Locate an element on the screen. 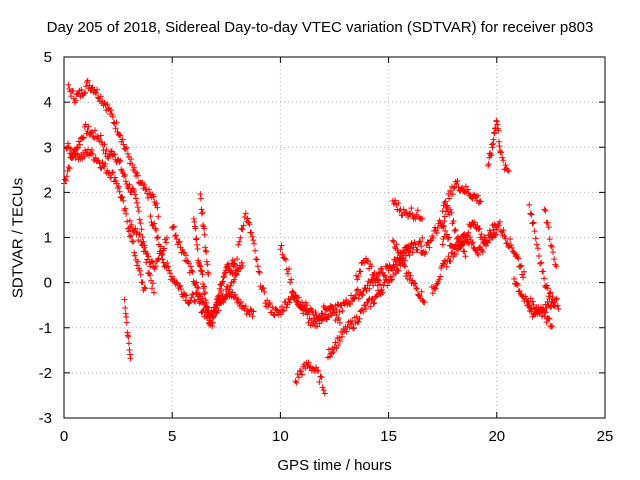 Image resolution: width=640 pixels, height=480 pixels. series-track-w is located at coordinates (543, 305).